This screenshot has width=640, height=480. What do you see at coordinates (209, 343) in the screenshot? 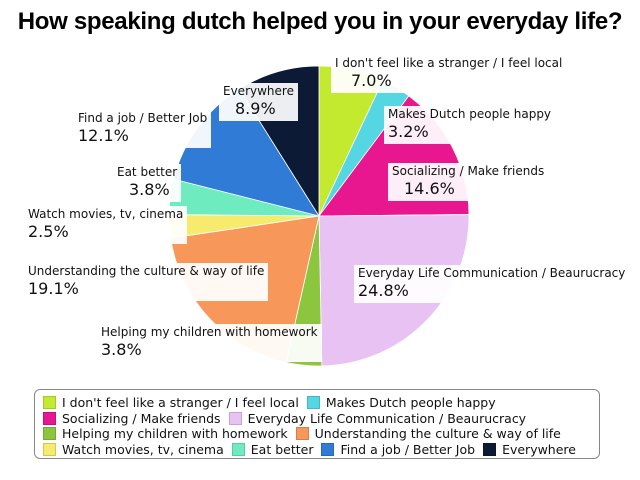
I see `slice-label: Helping my children with homework 3.8%` at bounding box center [209, 343].